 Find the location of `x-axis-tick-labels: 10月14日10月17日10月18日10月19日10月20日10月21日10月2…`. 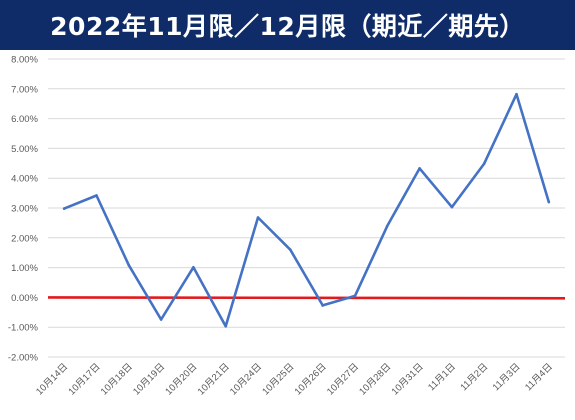

x-axis-tick-labels: 10月14日10月17日10月18日10月19日10月20日10月21日10月2… is located at coordinates (294, 379).